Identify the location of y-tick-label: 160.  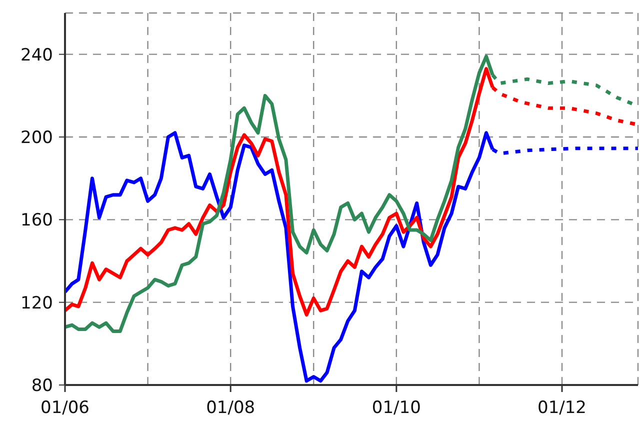
(36, 220).